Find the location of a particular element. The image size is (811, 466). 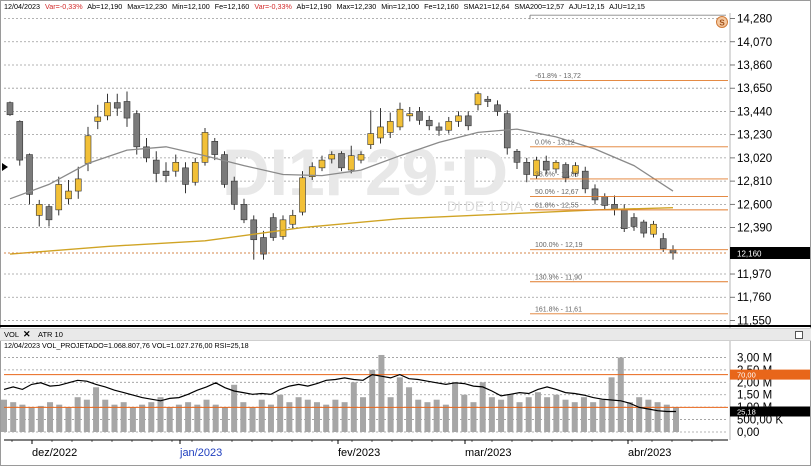

x-tick-label: jan/2023 is located at coordinates (200, 453).